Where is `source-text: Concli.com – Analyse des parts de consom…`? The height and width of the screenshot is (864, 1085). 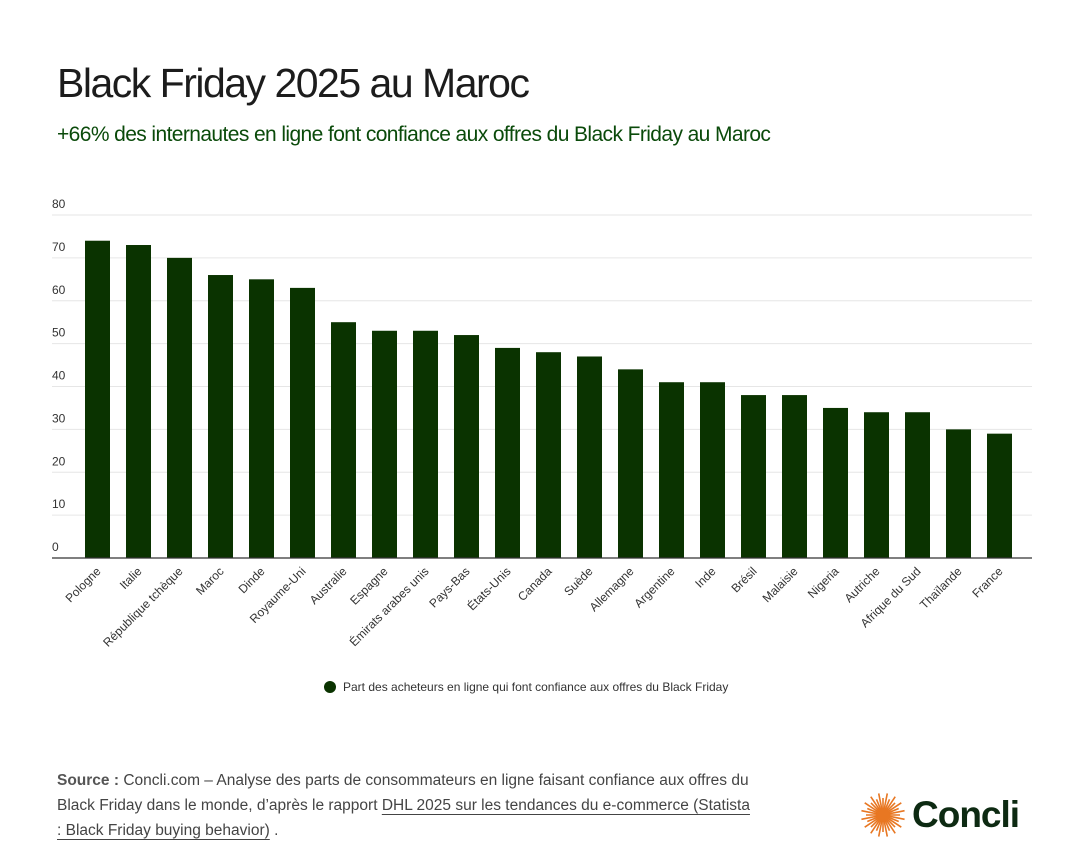
source-text: Concli.com – Analyse des parts de consom… is located at coordinates (403, 793).